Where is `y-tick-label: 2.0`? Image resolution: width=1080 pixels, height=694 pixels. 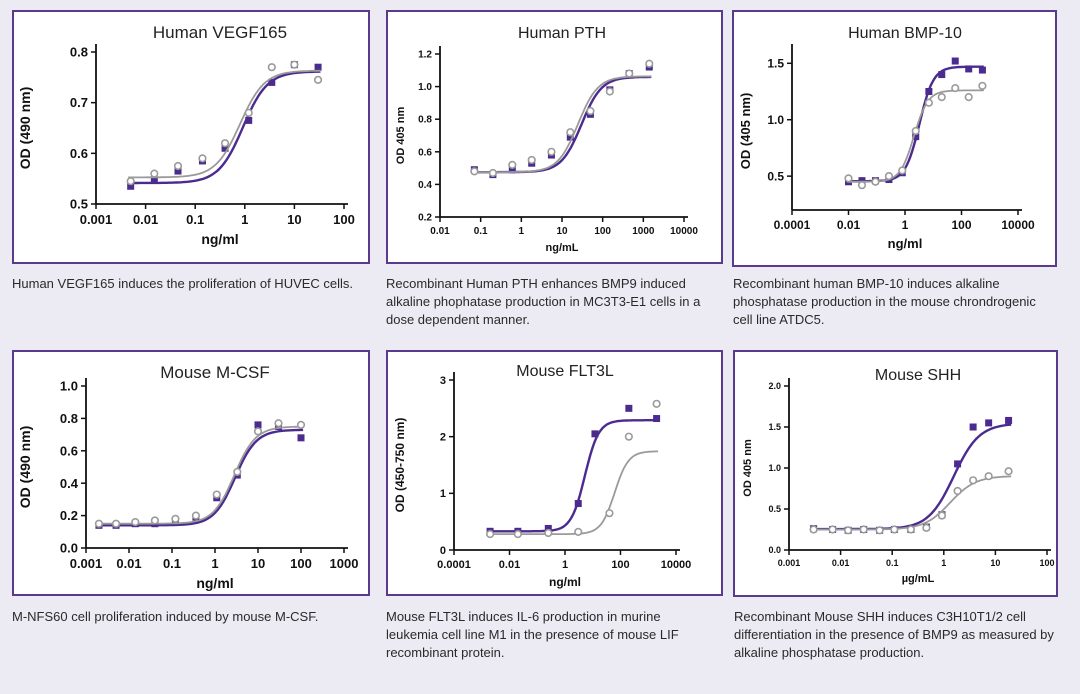 y-tick-label: 2.0 is located at coordinates (774, 386).